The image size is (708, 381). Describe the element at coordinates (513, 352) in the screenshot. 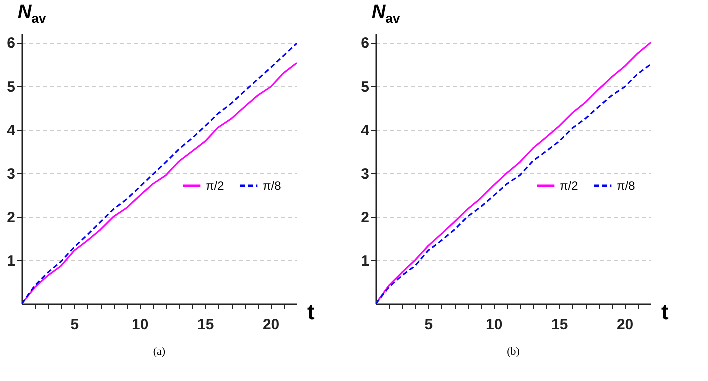

I see `text: (b)` at that location.